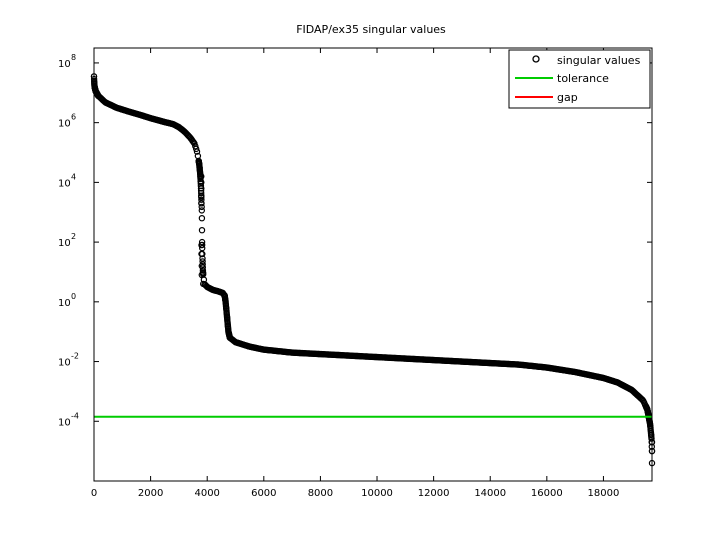 The width and height of the screenshot is (720, 540). I want to click on x-tick-label: 4000, so click(206, 493).